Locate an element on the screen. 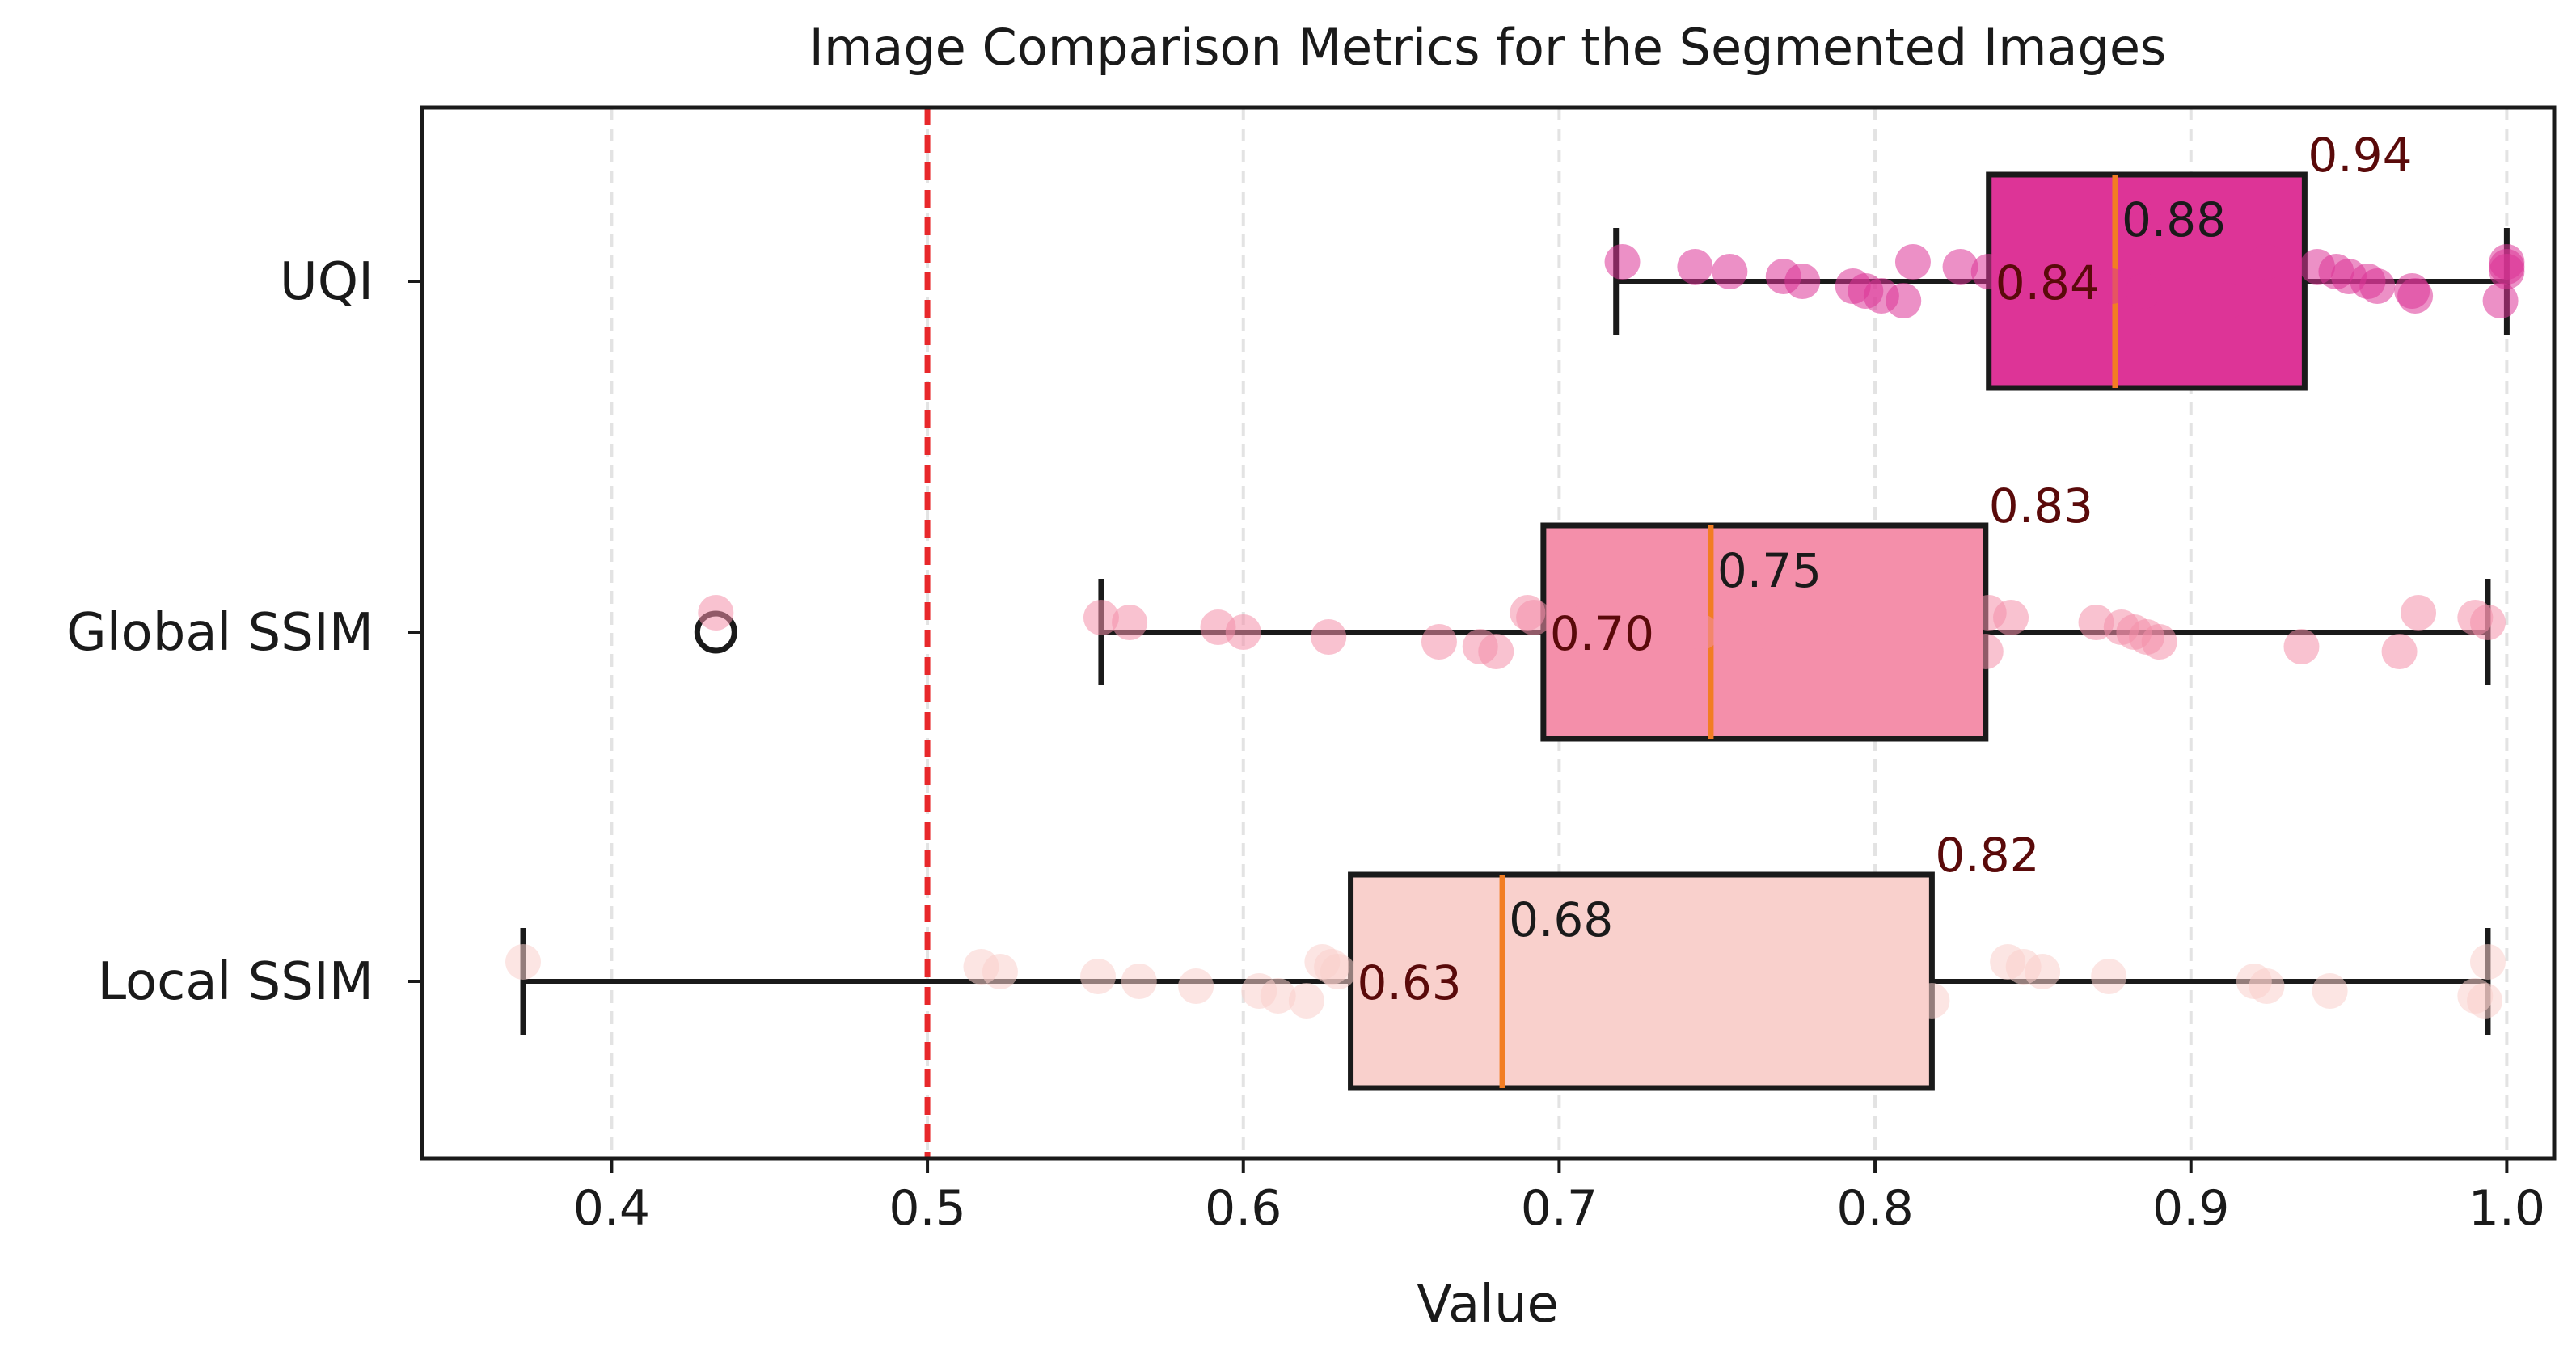 The width and height of the screenshot is (2576, 1358). median-label: 0.68 is located at coordinates (1561, 920).